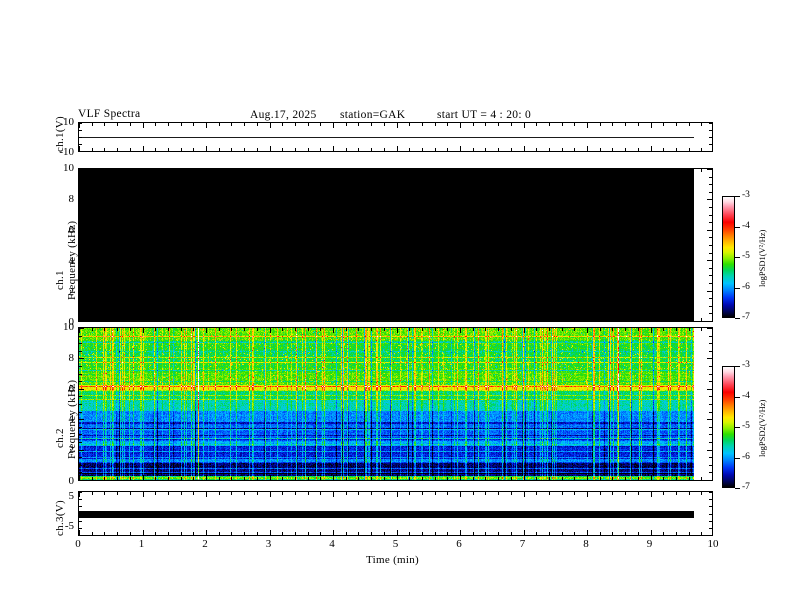  I want to click on xtick-label: 10, so click(713, 544).